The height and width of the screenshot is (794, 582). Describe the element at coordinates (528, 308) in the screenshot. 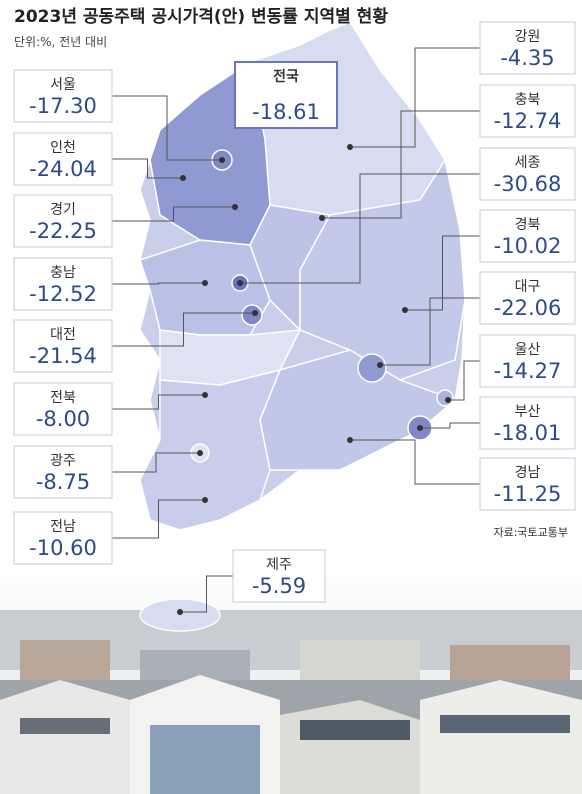

I see `region-value: -22.06` at that location.